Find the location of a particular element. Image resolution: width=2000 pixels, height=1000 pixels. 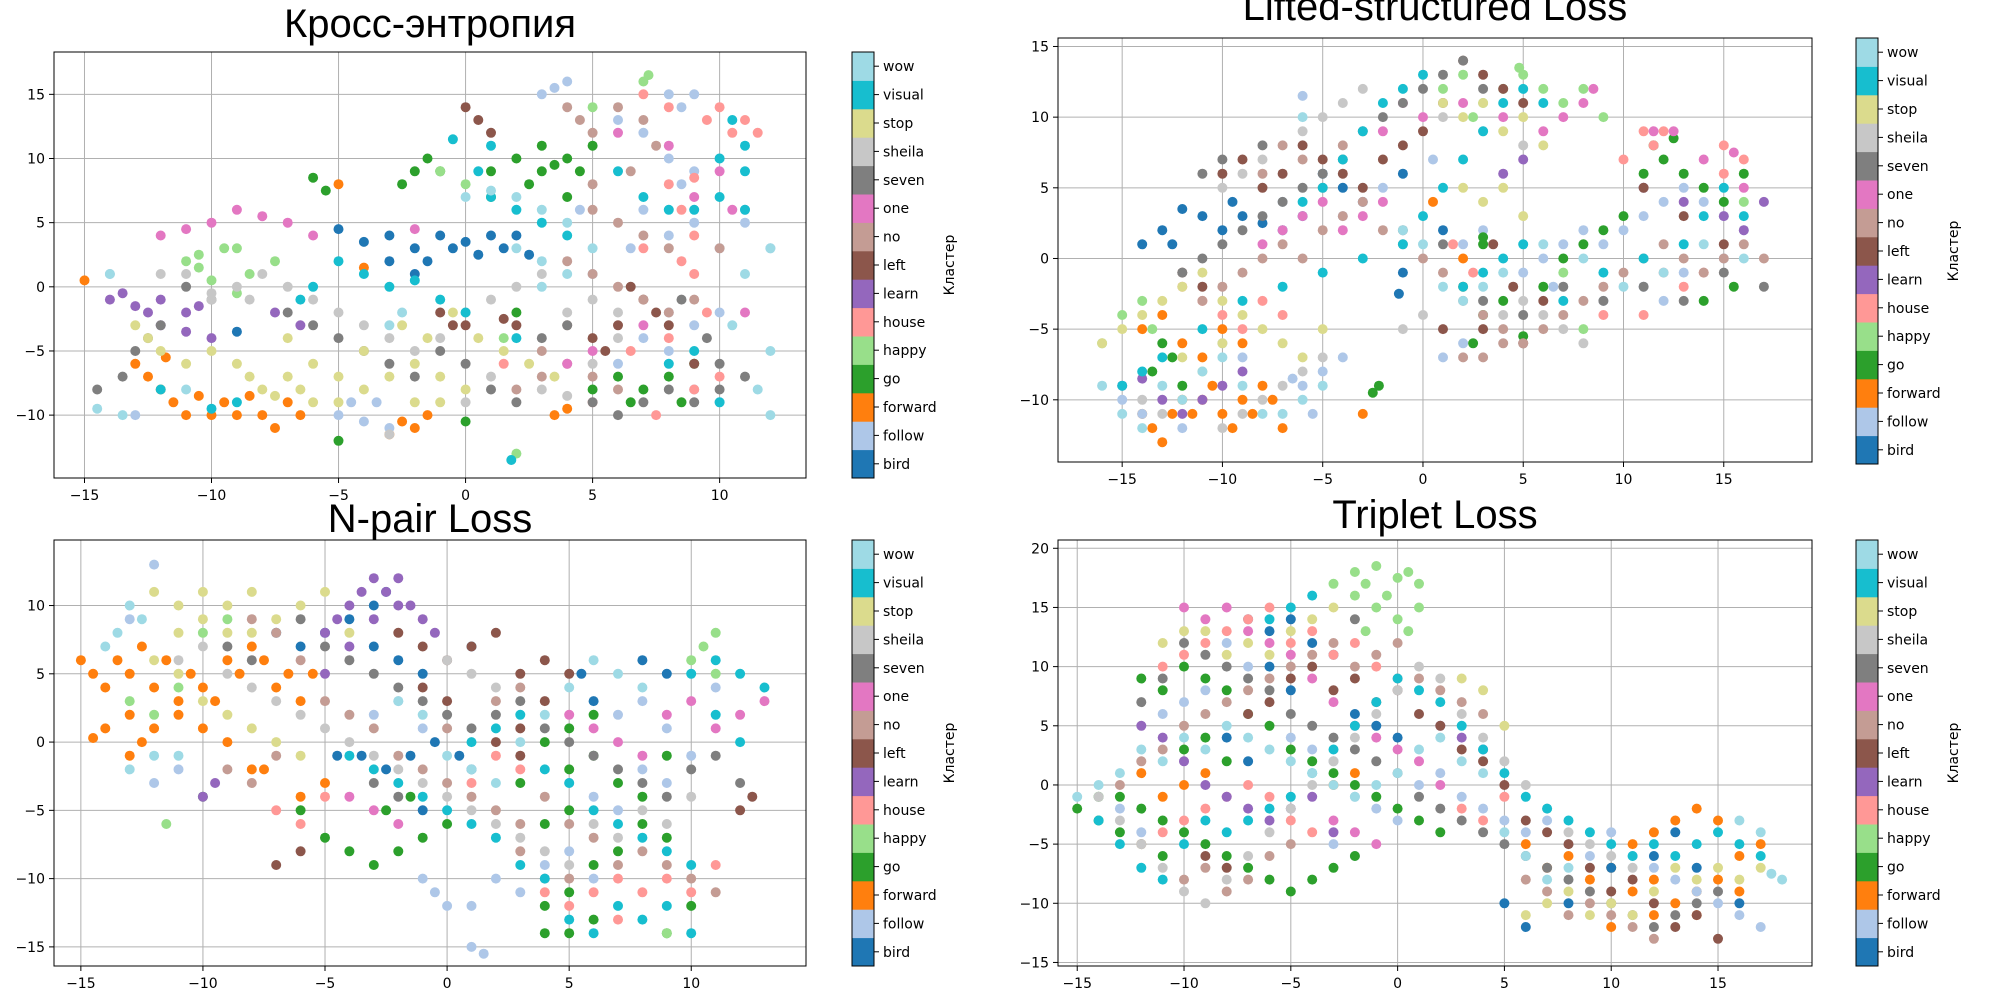

x-tick-label: −10 is located at coordinates (1223, 480).